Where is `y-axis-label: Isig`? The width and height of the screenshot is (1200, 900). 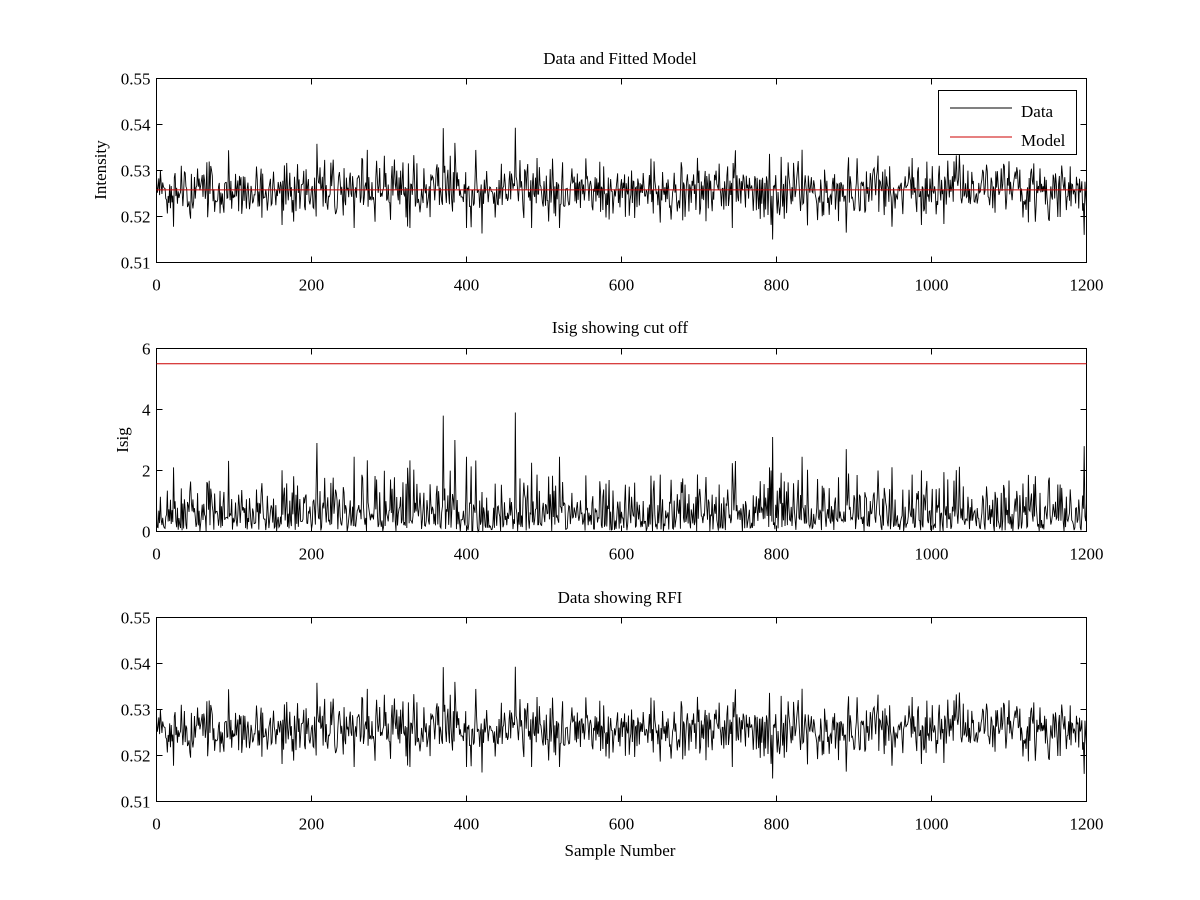 y-axis-label: Isig is located at coordinates (122, 440).